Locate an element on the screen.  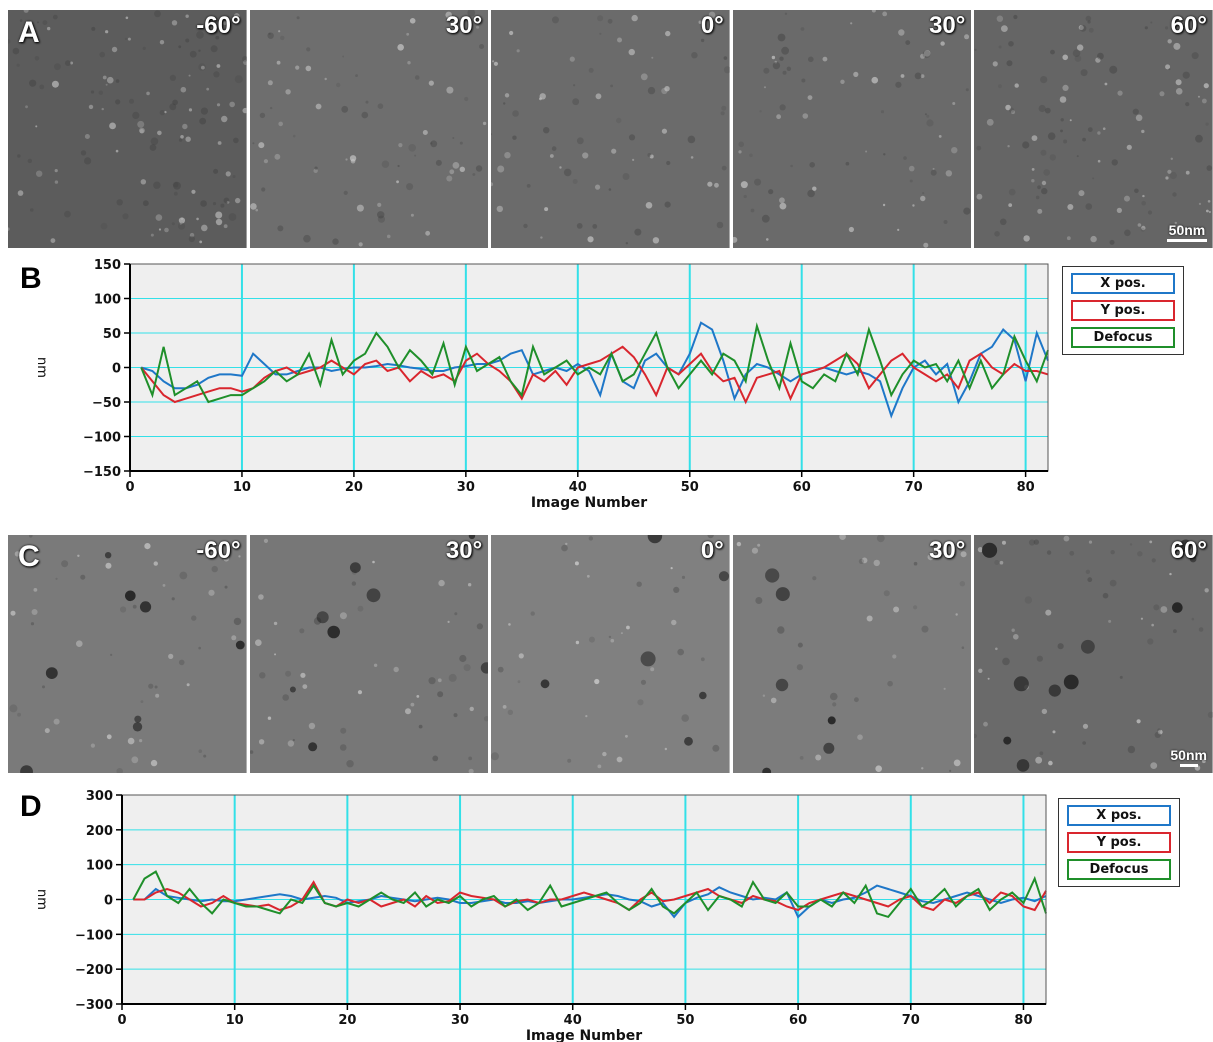
micrograph-a-5: 60° 50nm is located at coordinates (1093, 129).